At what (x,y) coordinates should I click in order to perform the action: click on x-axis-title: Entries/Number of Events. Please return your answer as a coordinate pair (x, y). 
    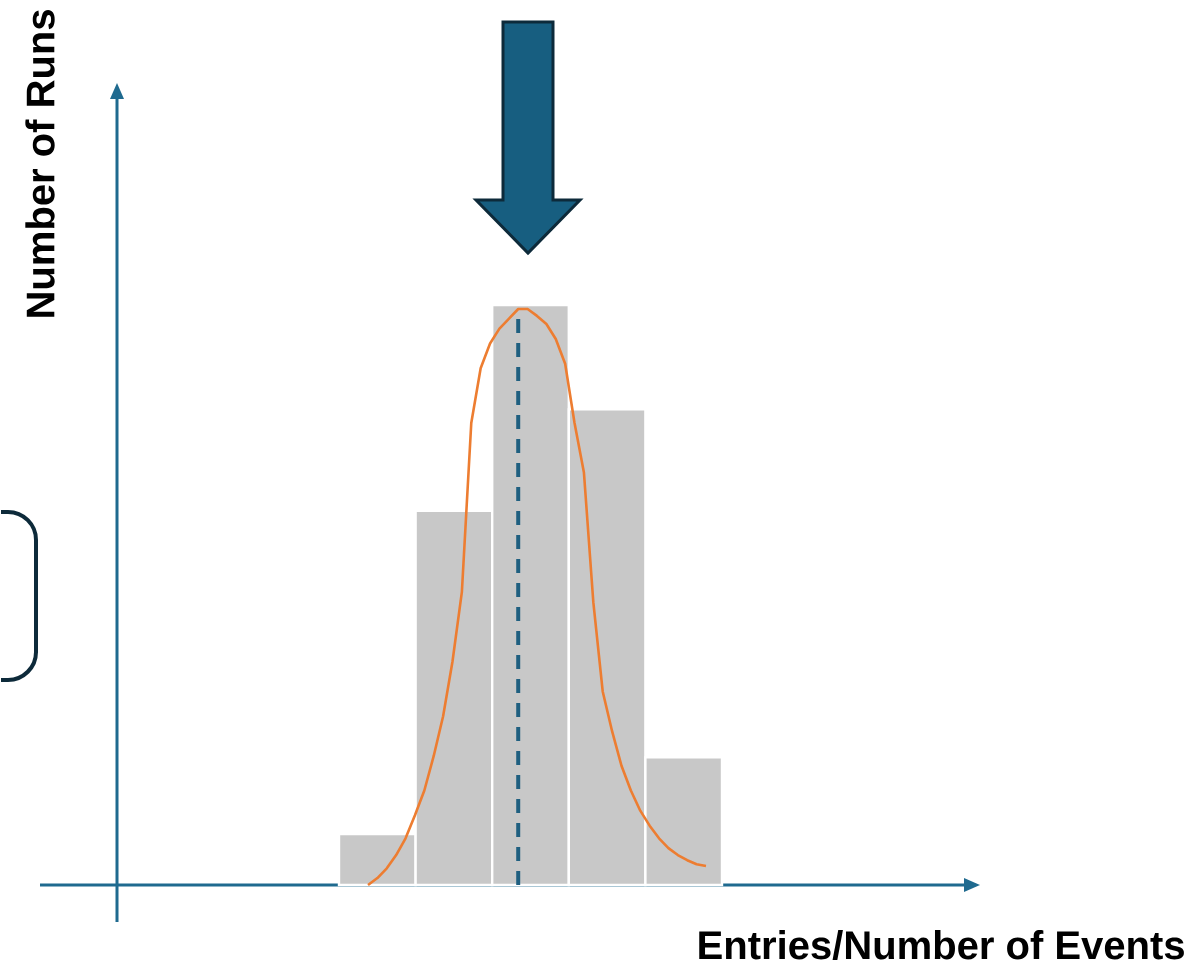
    Looking at the image, I should click on (941, 945).